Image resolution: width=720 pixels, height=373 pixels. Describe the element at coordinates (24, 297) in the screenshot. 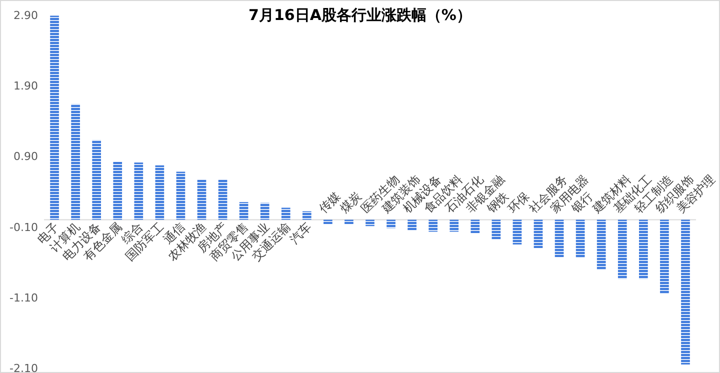

I see `y-tick-label: -1.10` at that location.